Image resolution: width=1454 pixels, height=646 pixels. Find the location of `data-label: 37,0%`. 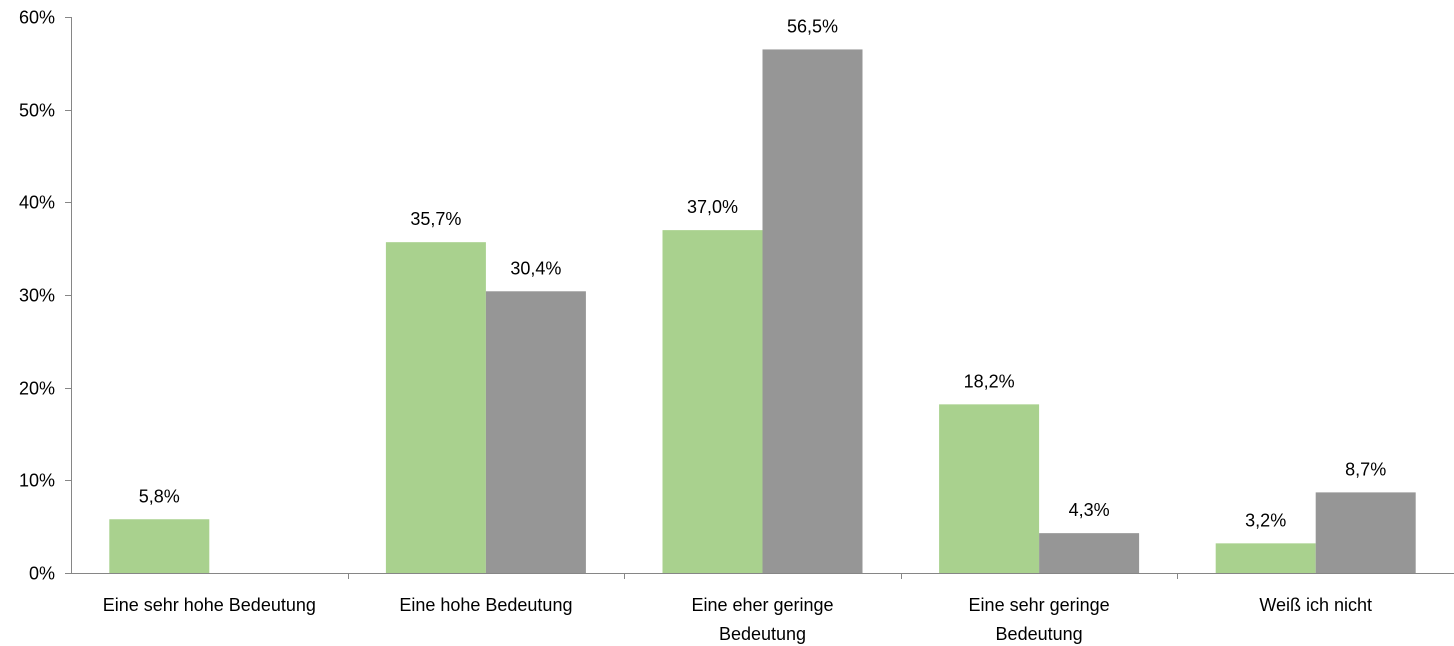

data-label: 37,0% is located at coordinates (712, 207).